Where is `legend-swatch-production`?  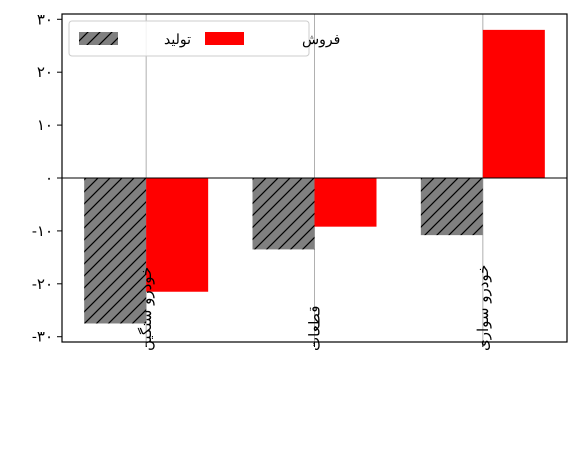
legend-swatch-production is located at coordinates (98, 38).